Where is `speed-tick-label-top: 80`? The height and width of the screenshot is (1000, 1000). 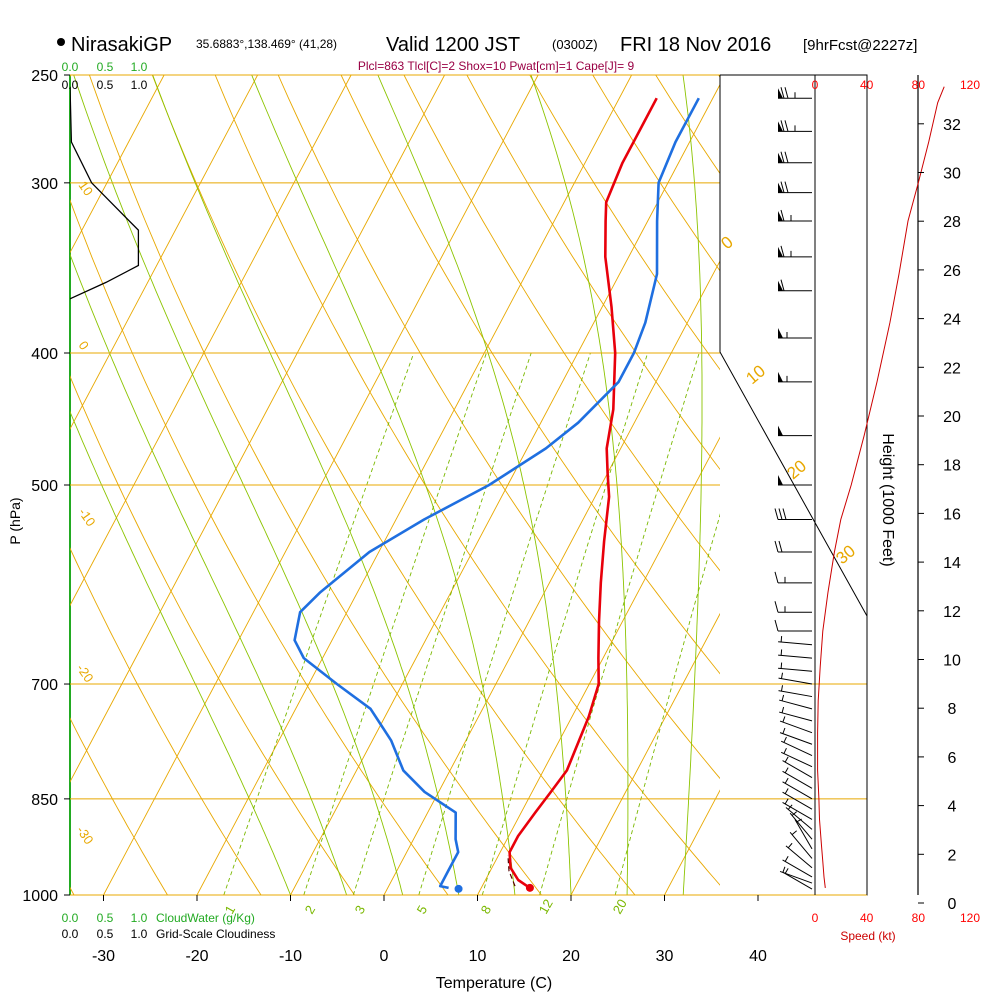
speed-tick-label-top: 80 is located at coordinates (919, 85).